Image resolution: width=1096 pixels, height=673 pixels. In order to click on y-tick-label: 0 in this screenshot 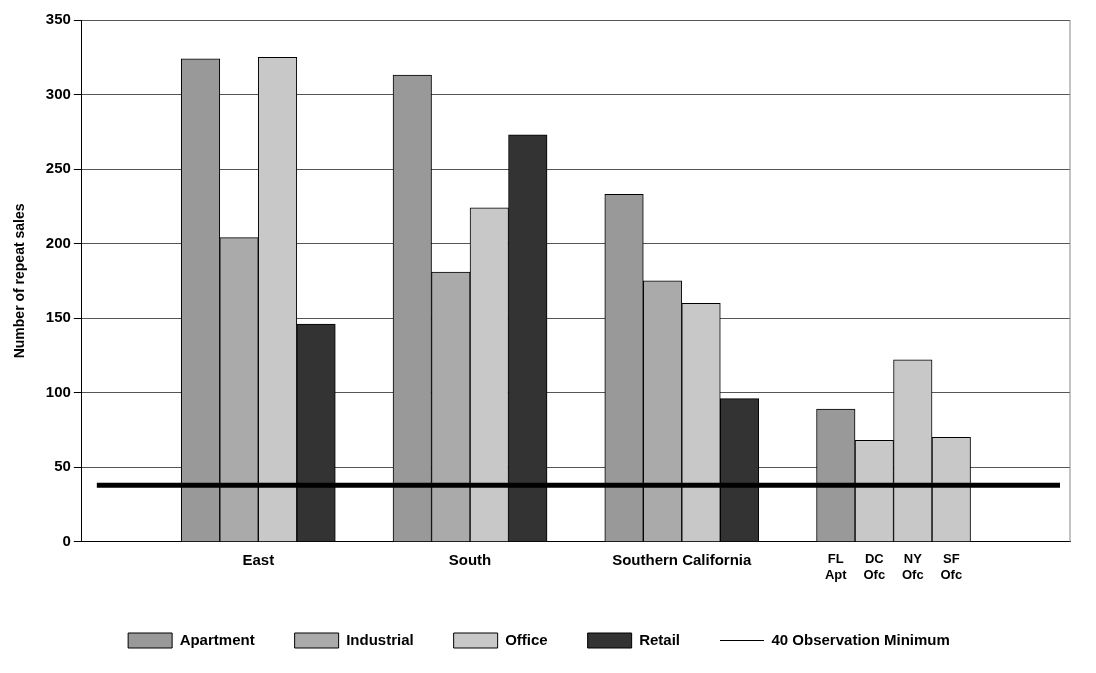, I will do `click(66, 540)`.